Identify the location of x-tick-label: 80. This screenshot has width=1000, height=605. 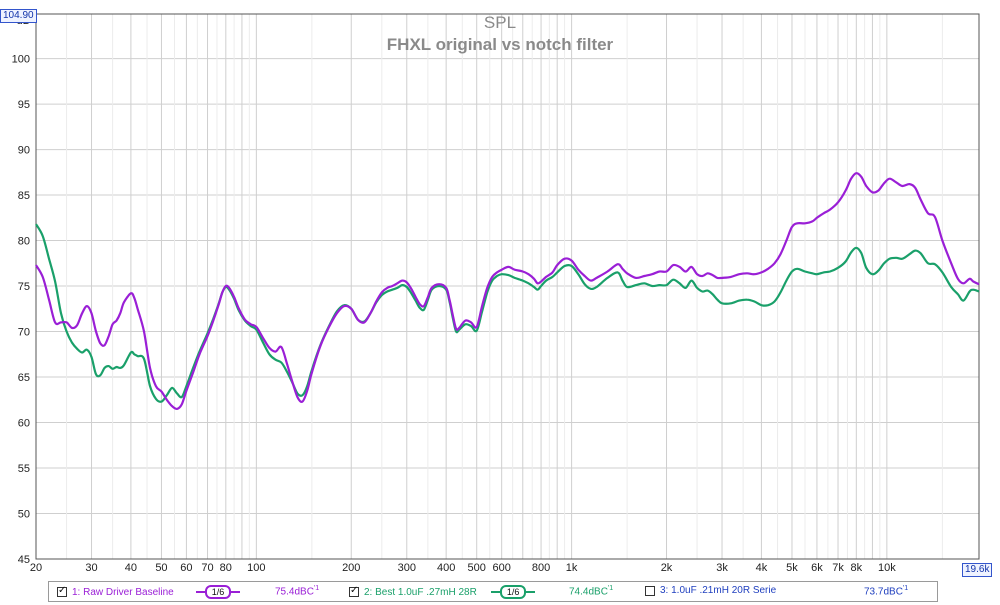
(226, 568).